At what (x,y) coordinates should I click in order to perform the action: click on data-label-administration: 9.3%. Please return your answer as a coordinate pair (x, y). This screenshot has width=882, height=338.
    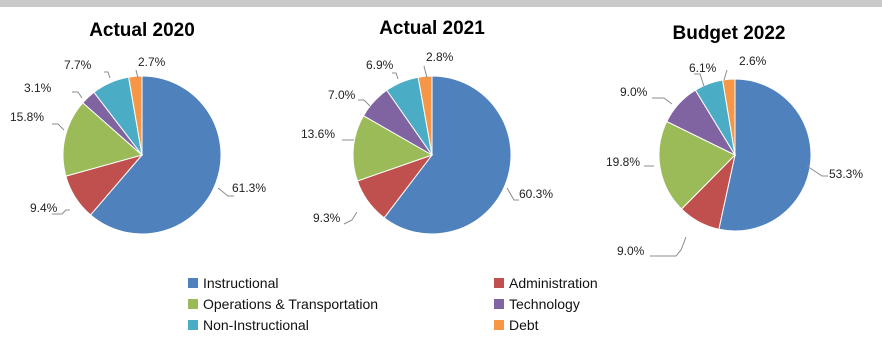
    Looking at the image, I should click on (327, 218).